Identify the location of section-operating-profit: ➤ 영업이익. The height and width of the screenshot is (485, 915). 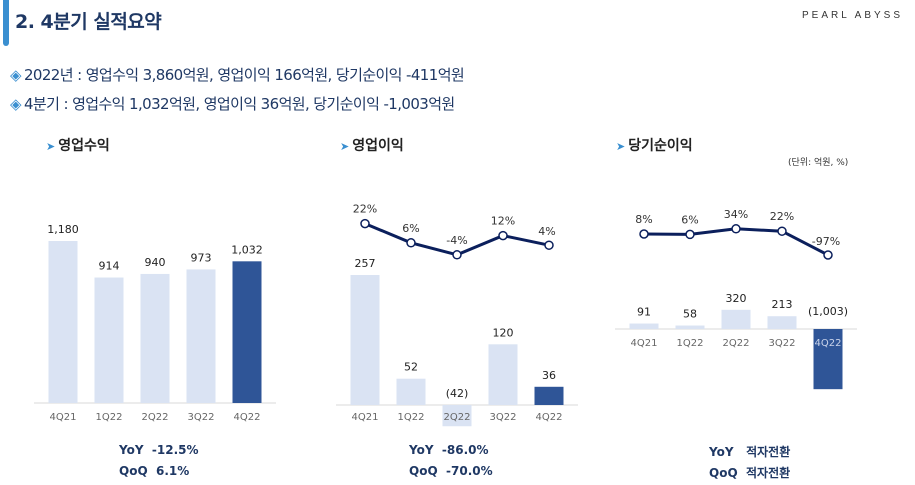
(372, 145).